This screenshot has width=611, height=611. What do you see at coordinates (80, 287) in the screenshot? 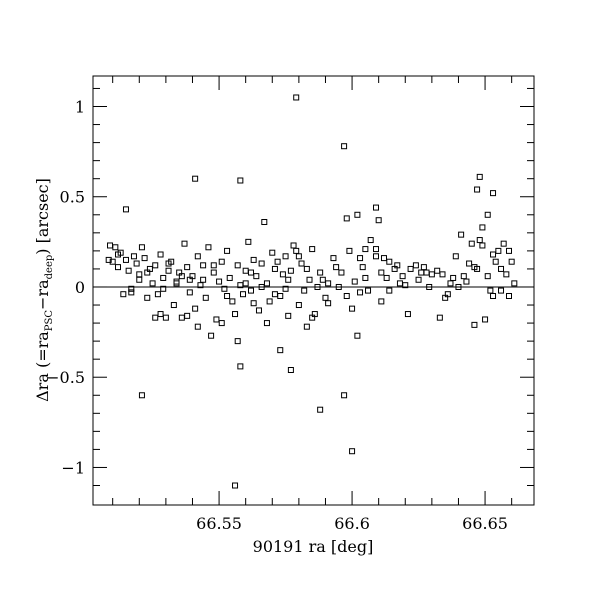
I see `y-tick-label: 0` at bounding box center [80, 287].